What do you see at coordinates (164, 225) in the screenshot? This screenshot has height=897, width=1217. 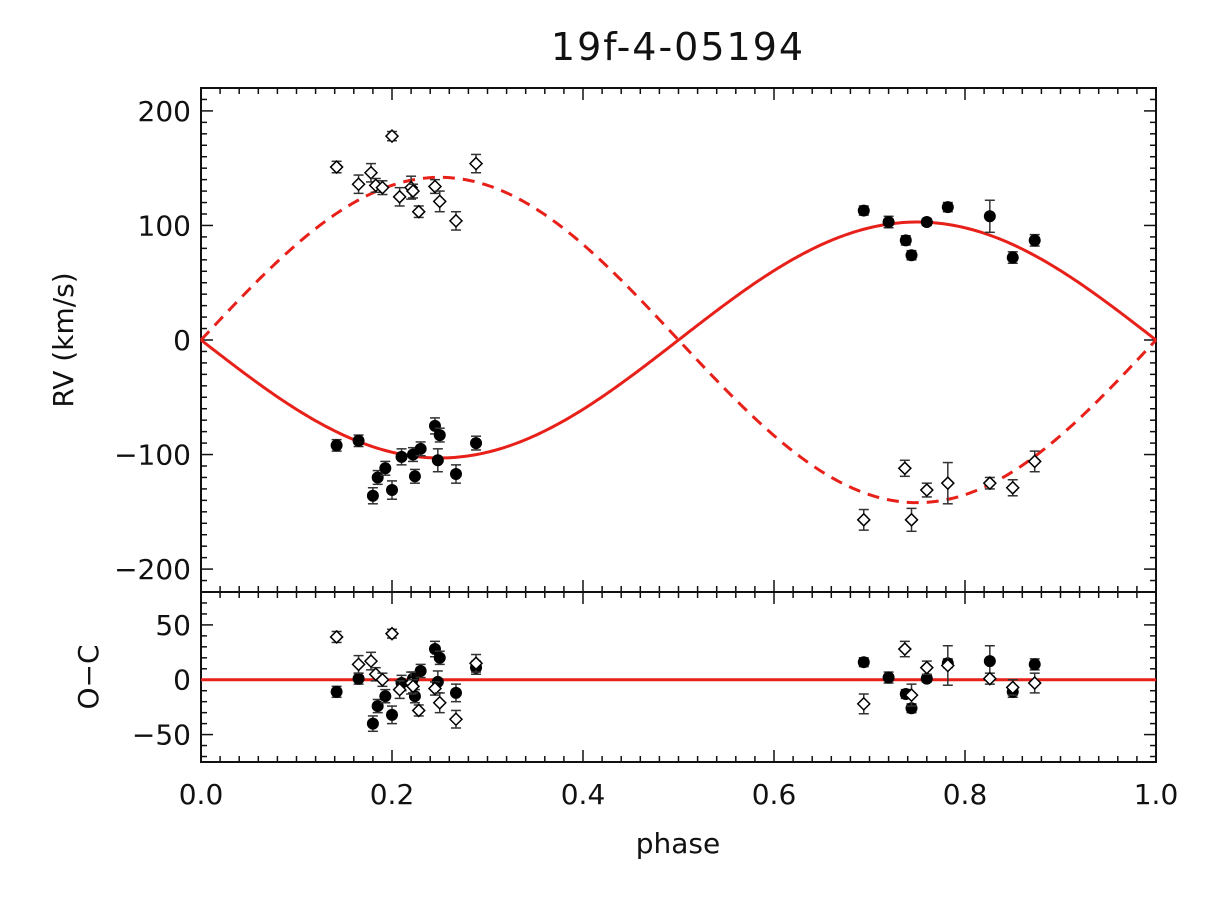 I see `rv-y-tick-label: 100` at bounding box center [164, 225].